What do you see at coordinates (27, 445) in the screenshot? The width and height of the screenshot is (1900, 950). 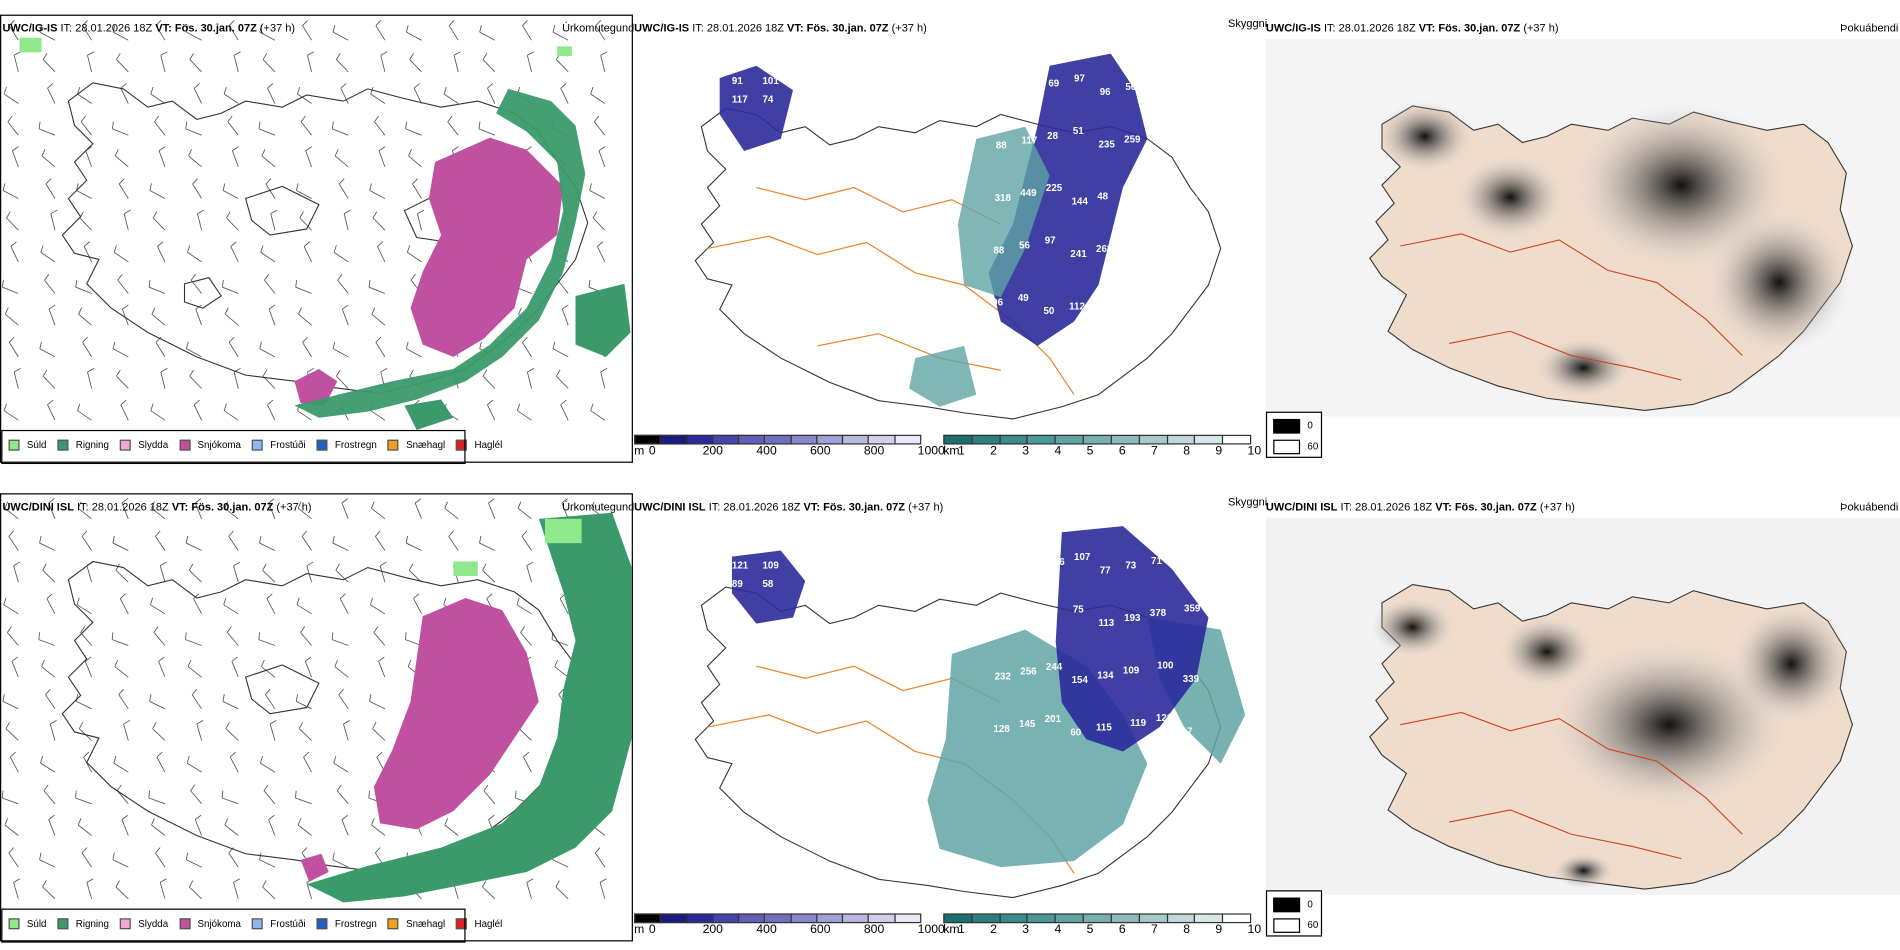 I see `legend-item: Súld` at bounding box center [27, 445].